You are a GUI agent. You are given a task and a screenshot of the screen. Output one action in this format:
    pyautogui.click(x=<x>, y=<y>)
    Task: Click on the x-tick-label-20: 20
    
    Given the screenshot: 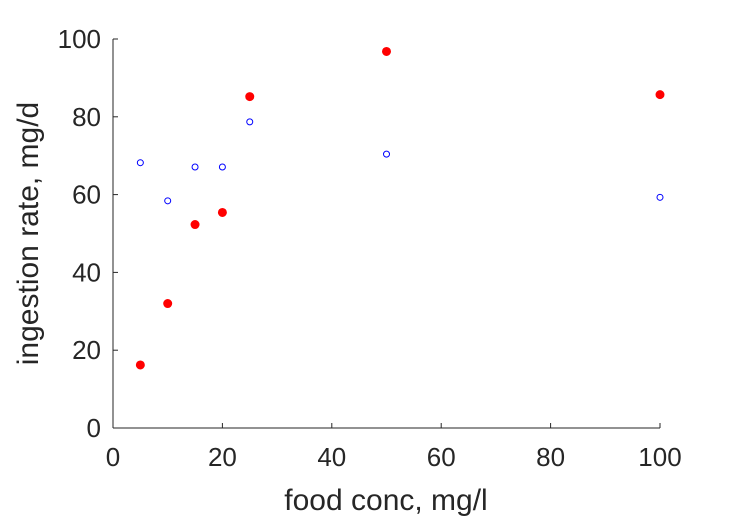 What is the action you would take?
    pyautogui.click(x=222, y=457)
    